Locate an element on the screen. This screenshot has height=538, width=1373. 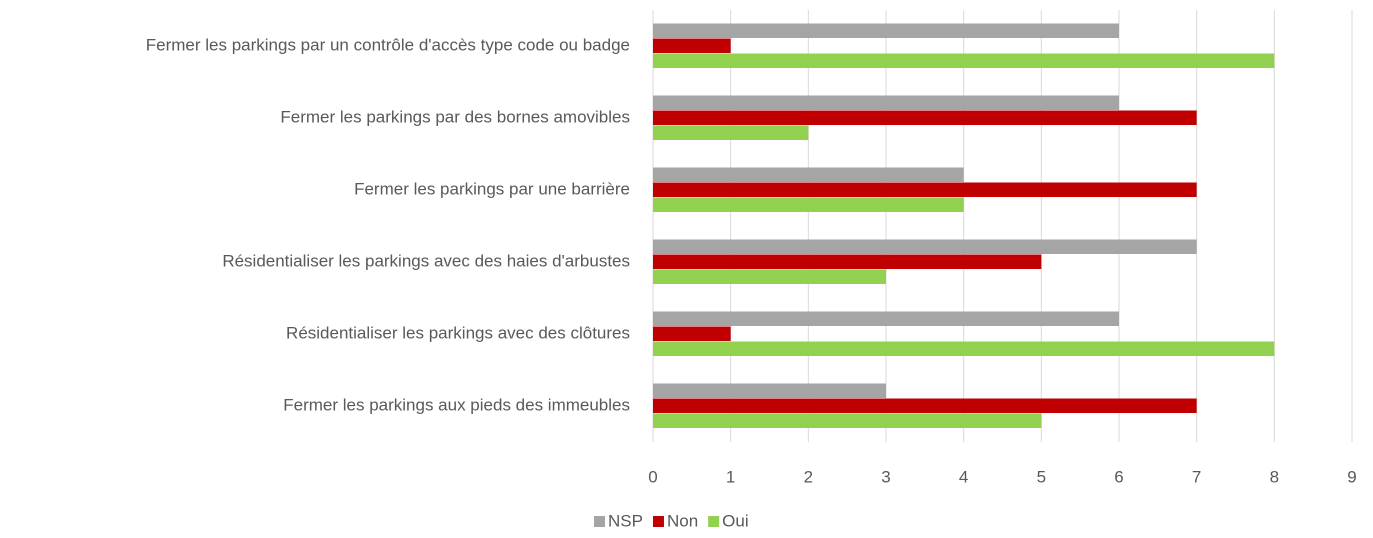
x-tick-label: 4 is located at coordinates (963, 476).